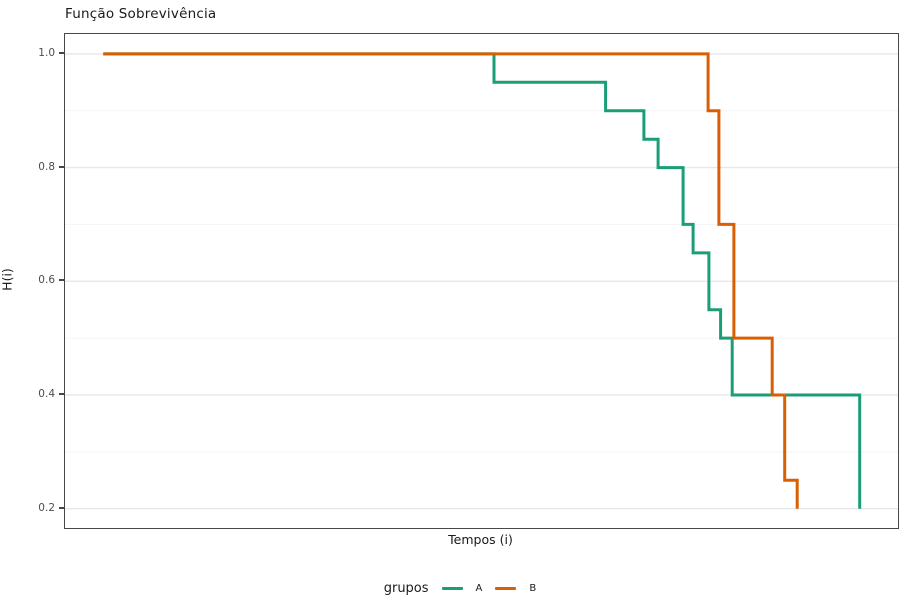 Image resolution: width=920 pixels, height=612 pixels. What do you see at coordinates (452, 588) in the screenshot?
I see `legend-swatch-a` at bounding box center [452, 588].